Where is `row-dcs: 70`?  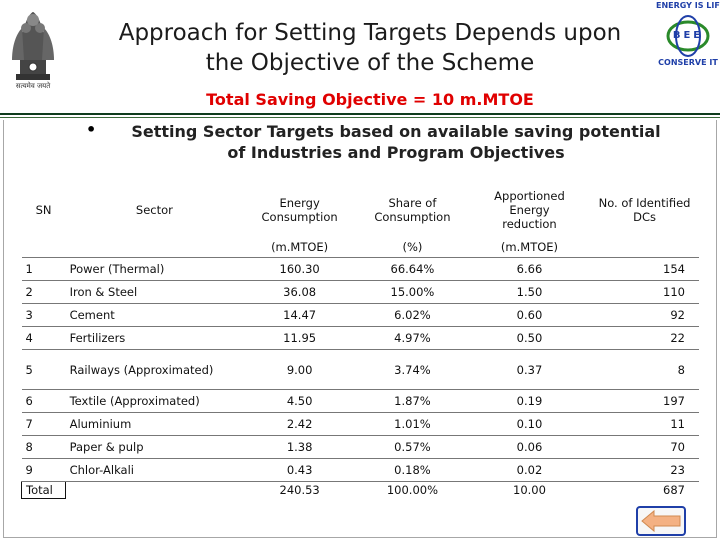 row-dcs: 70 is located at coordinates (644, 447).